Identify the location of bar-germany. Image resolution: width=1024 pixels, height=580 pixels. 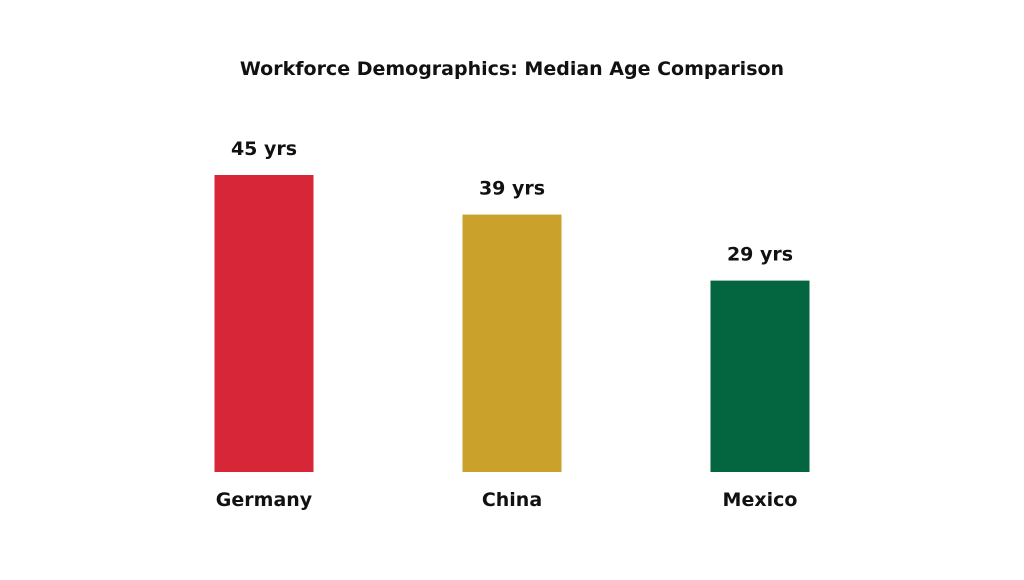
(264, 323).